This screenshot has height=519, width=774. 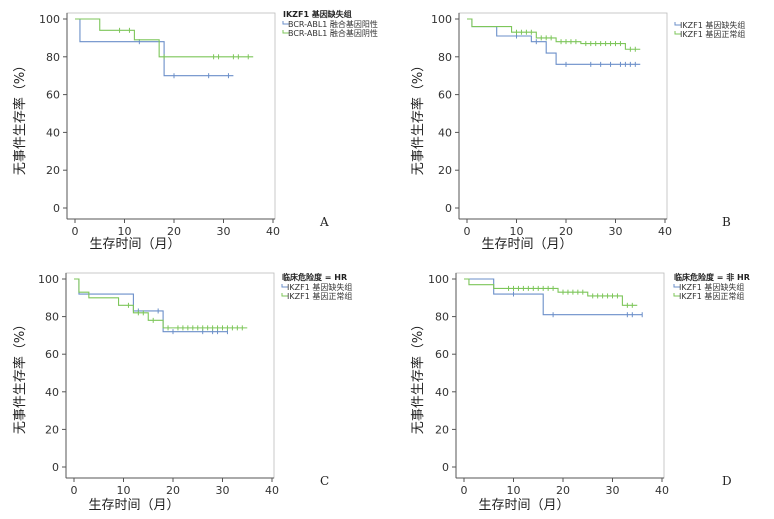 What do you see at coordinates (712, 277) in the screenshot?
I see `legend-title: 临床危险度 = 非 HR` at bounding box center [712, 277].